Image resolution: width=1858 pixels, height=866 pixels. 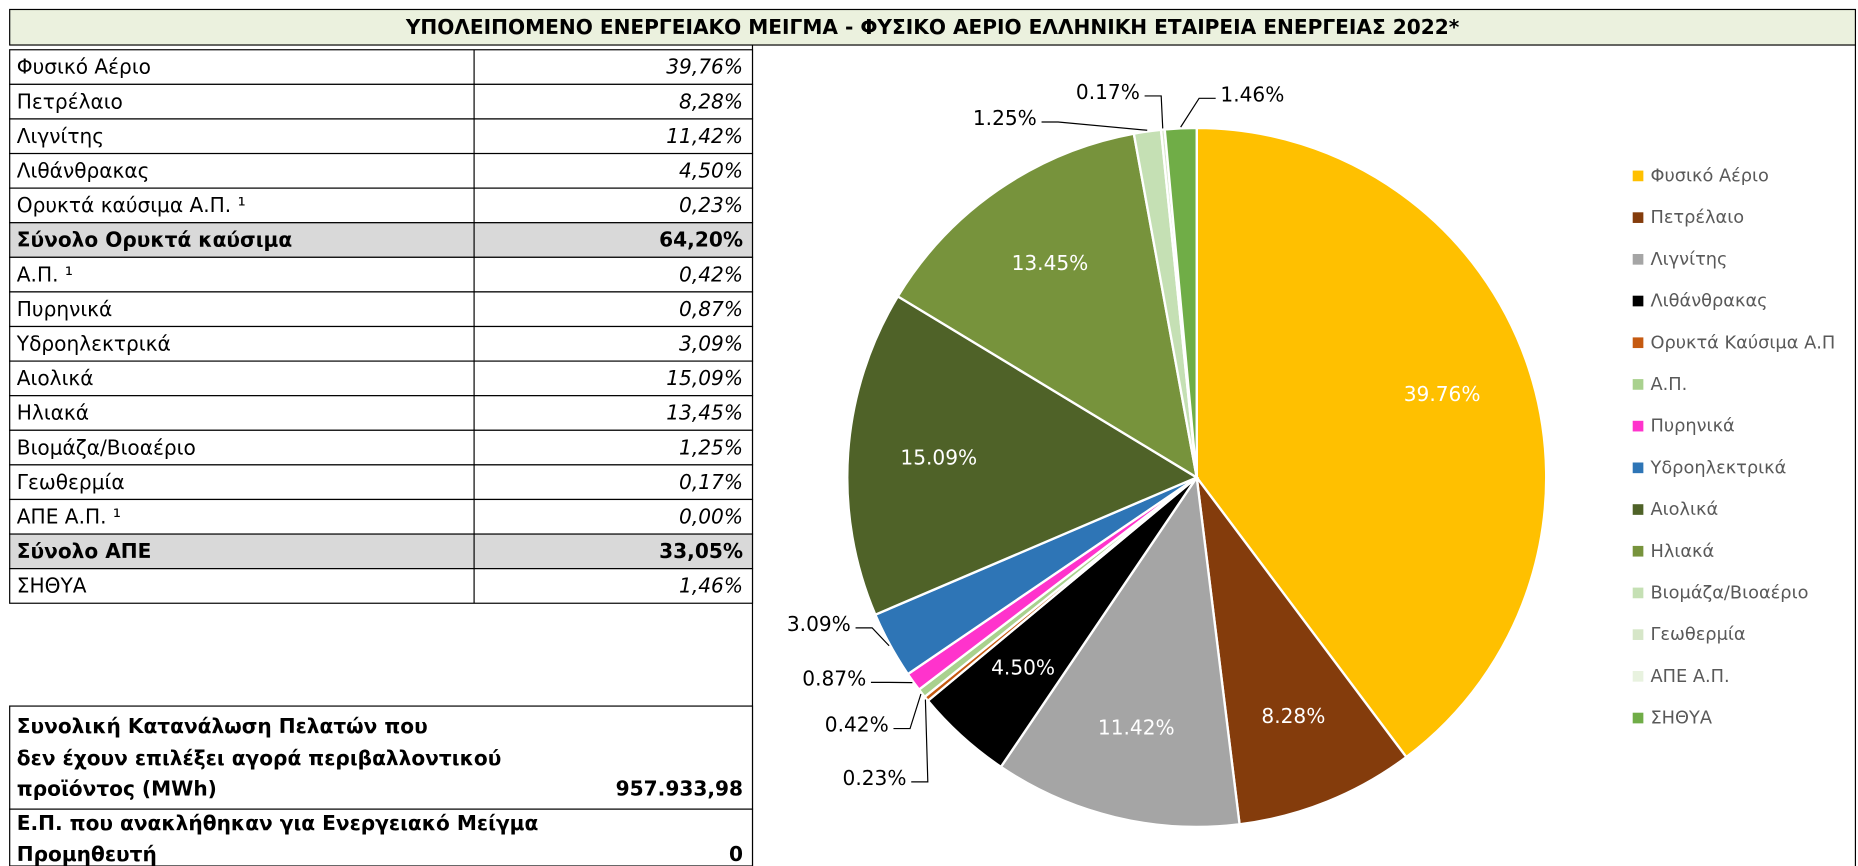 I want to click on row-value: 1,25%, so click(x=711, y=447).